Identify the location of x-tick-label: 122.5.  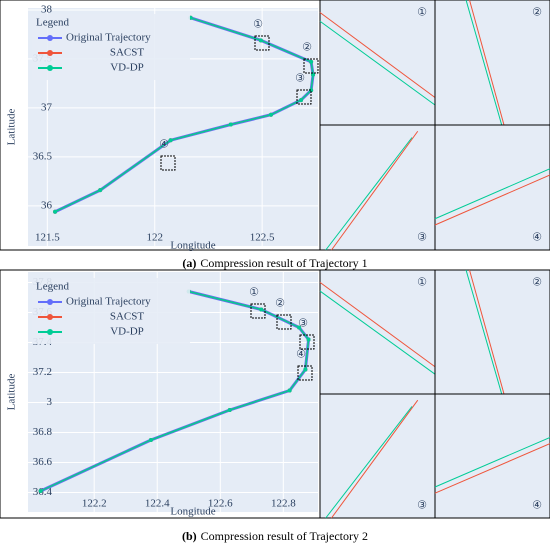
(262, 238).